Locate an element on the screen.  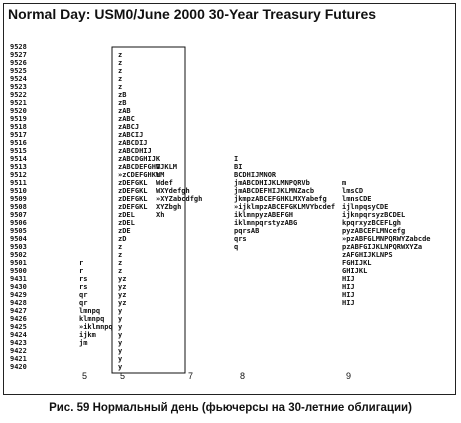
price-label: 9509 is located at coordinates (18, 199).